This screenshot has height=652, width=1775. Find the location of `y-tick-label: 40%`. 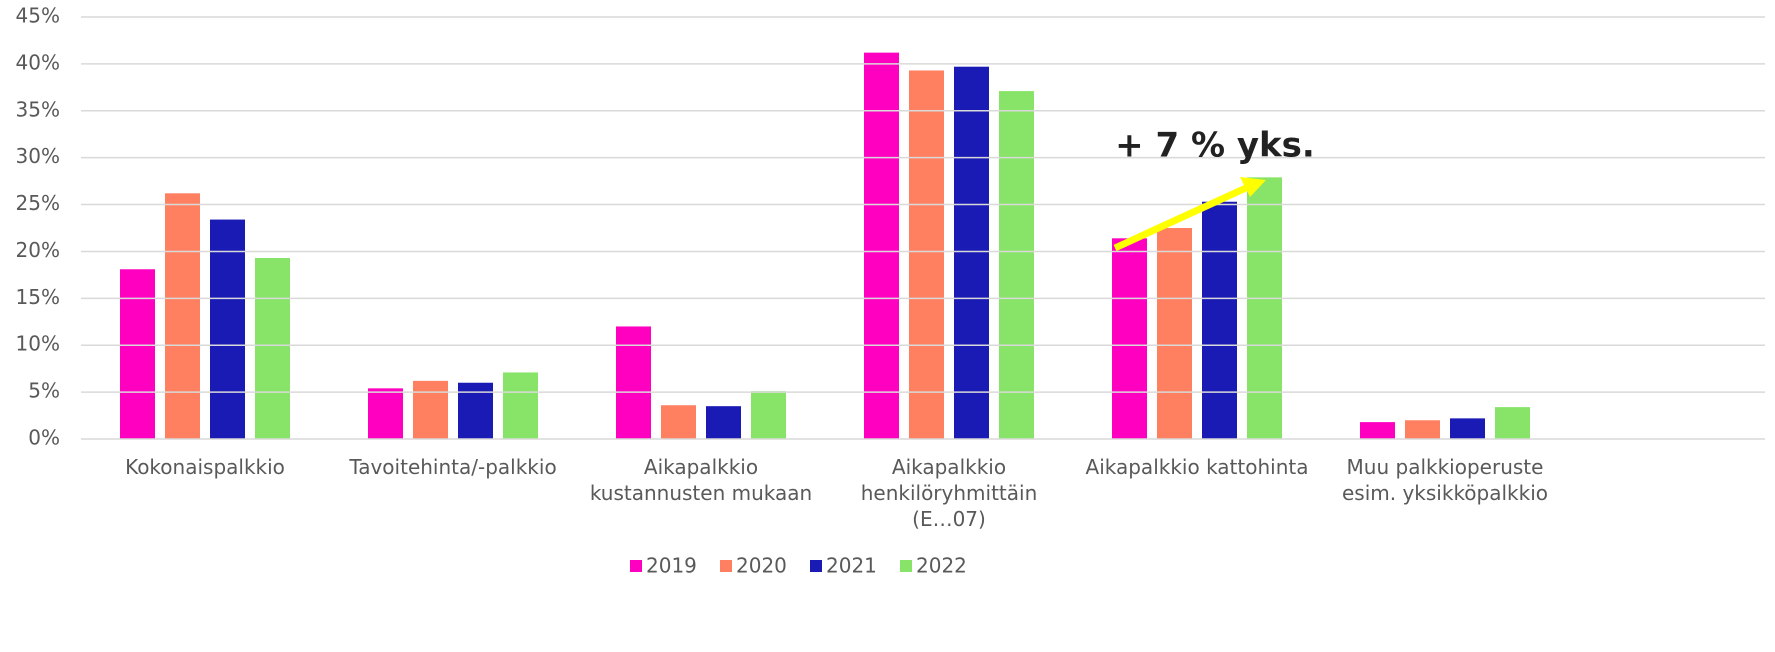

y-tick-label: 40% is located at coordinates (38, 62).